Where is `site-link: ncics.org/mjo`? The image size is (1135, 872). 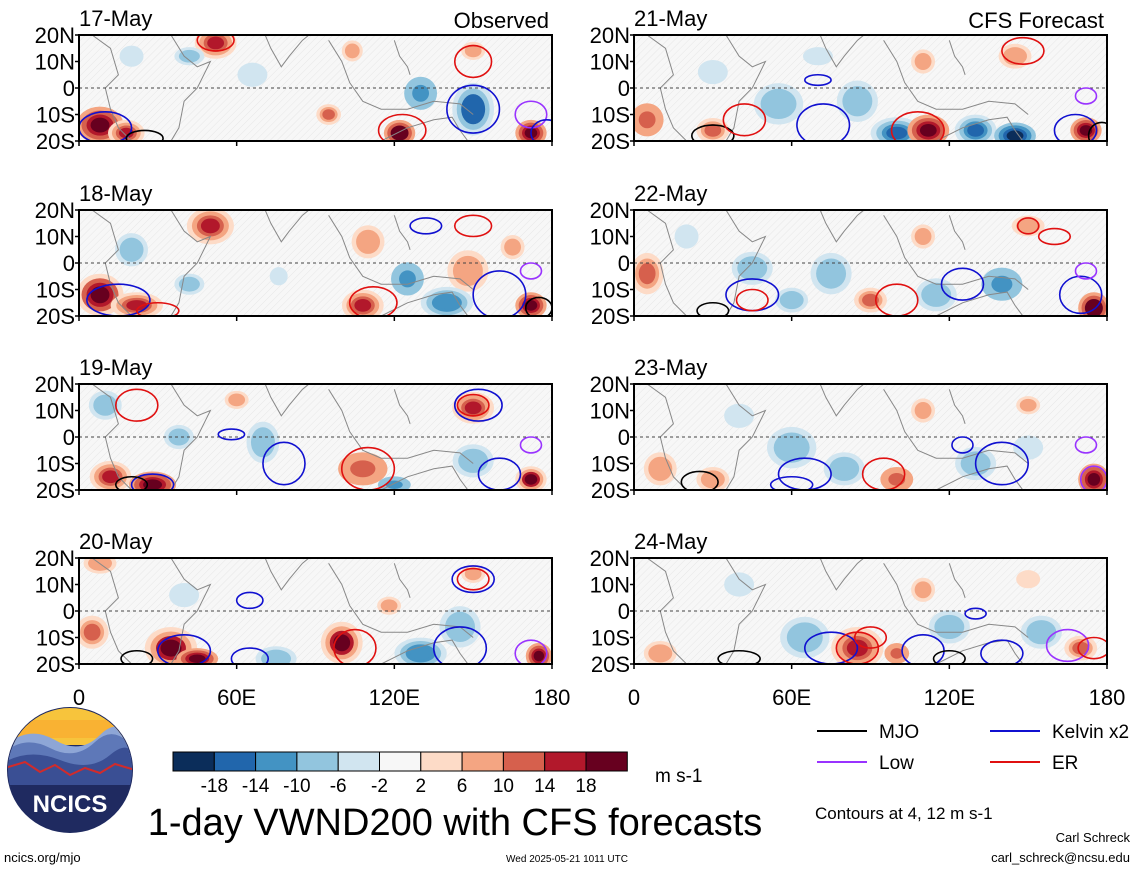 site-link: ncics.org/mjo is located at coordinates (42, 857).